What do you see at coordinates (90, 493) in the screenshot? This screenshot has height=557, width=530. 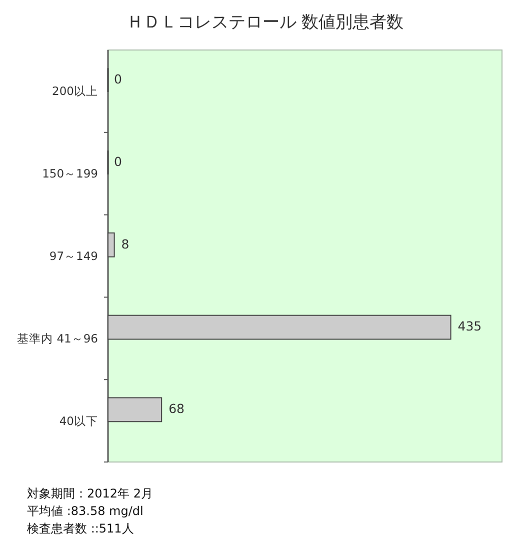 I see `text: 対象期間：2012年 2月` at bounding box center [90, 493].